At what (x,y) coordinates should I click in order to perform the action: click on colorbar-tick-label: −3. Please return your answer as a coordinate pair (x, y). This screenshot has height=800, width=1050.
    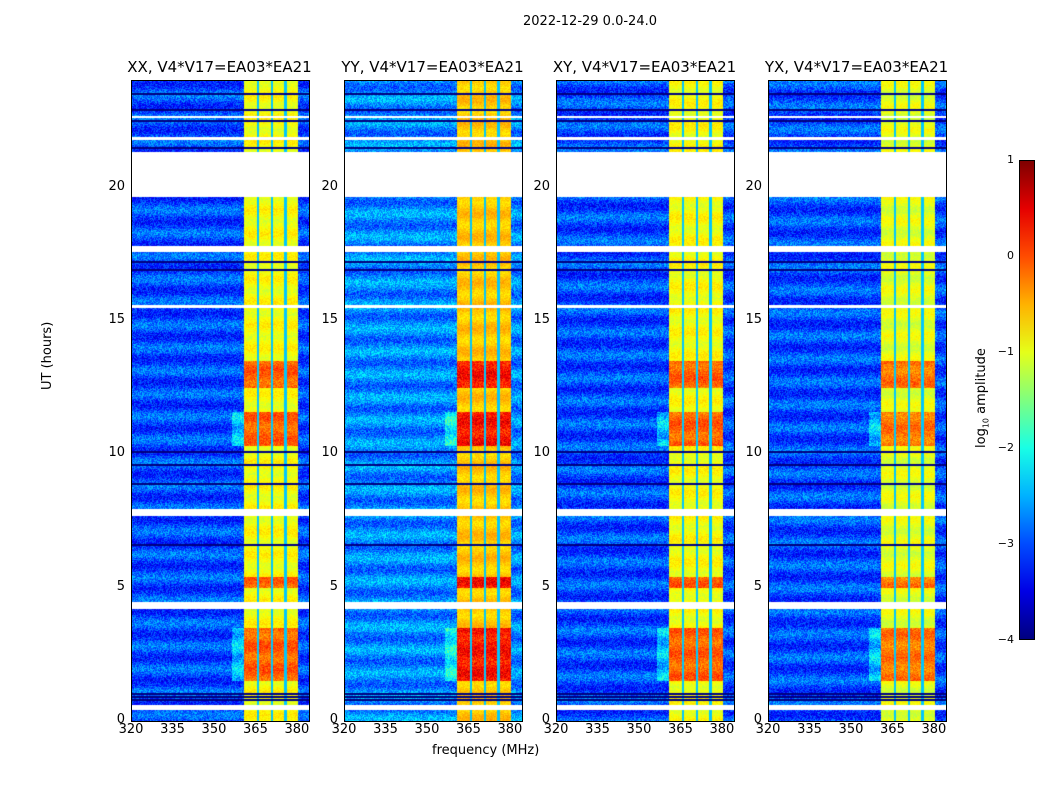
    Looking at the image, I should click on (1005, 543).